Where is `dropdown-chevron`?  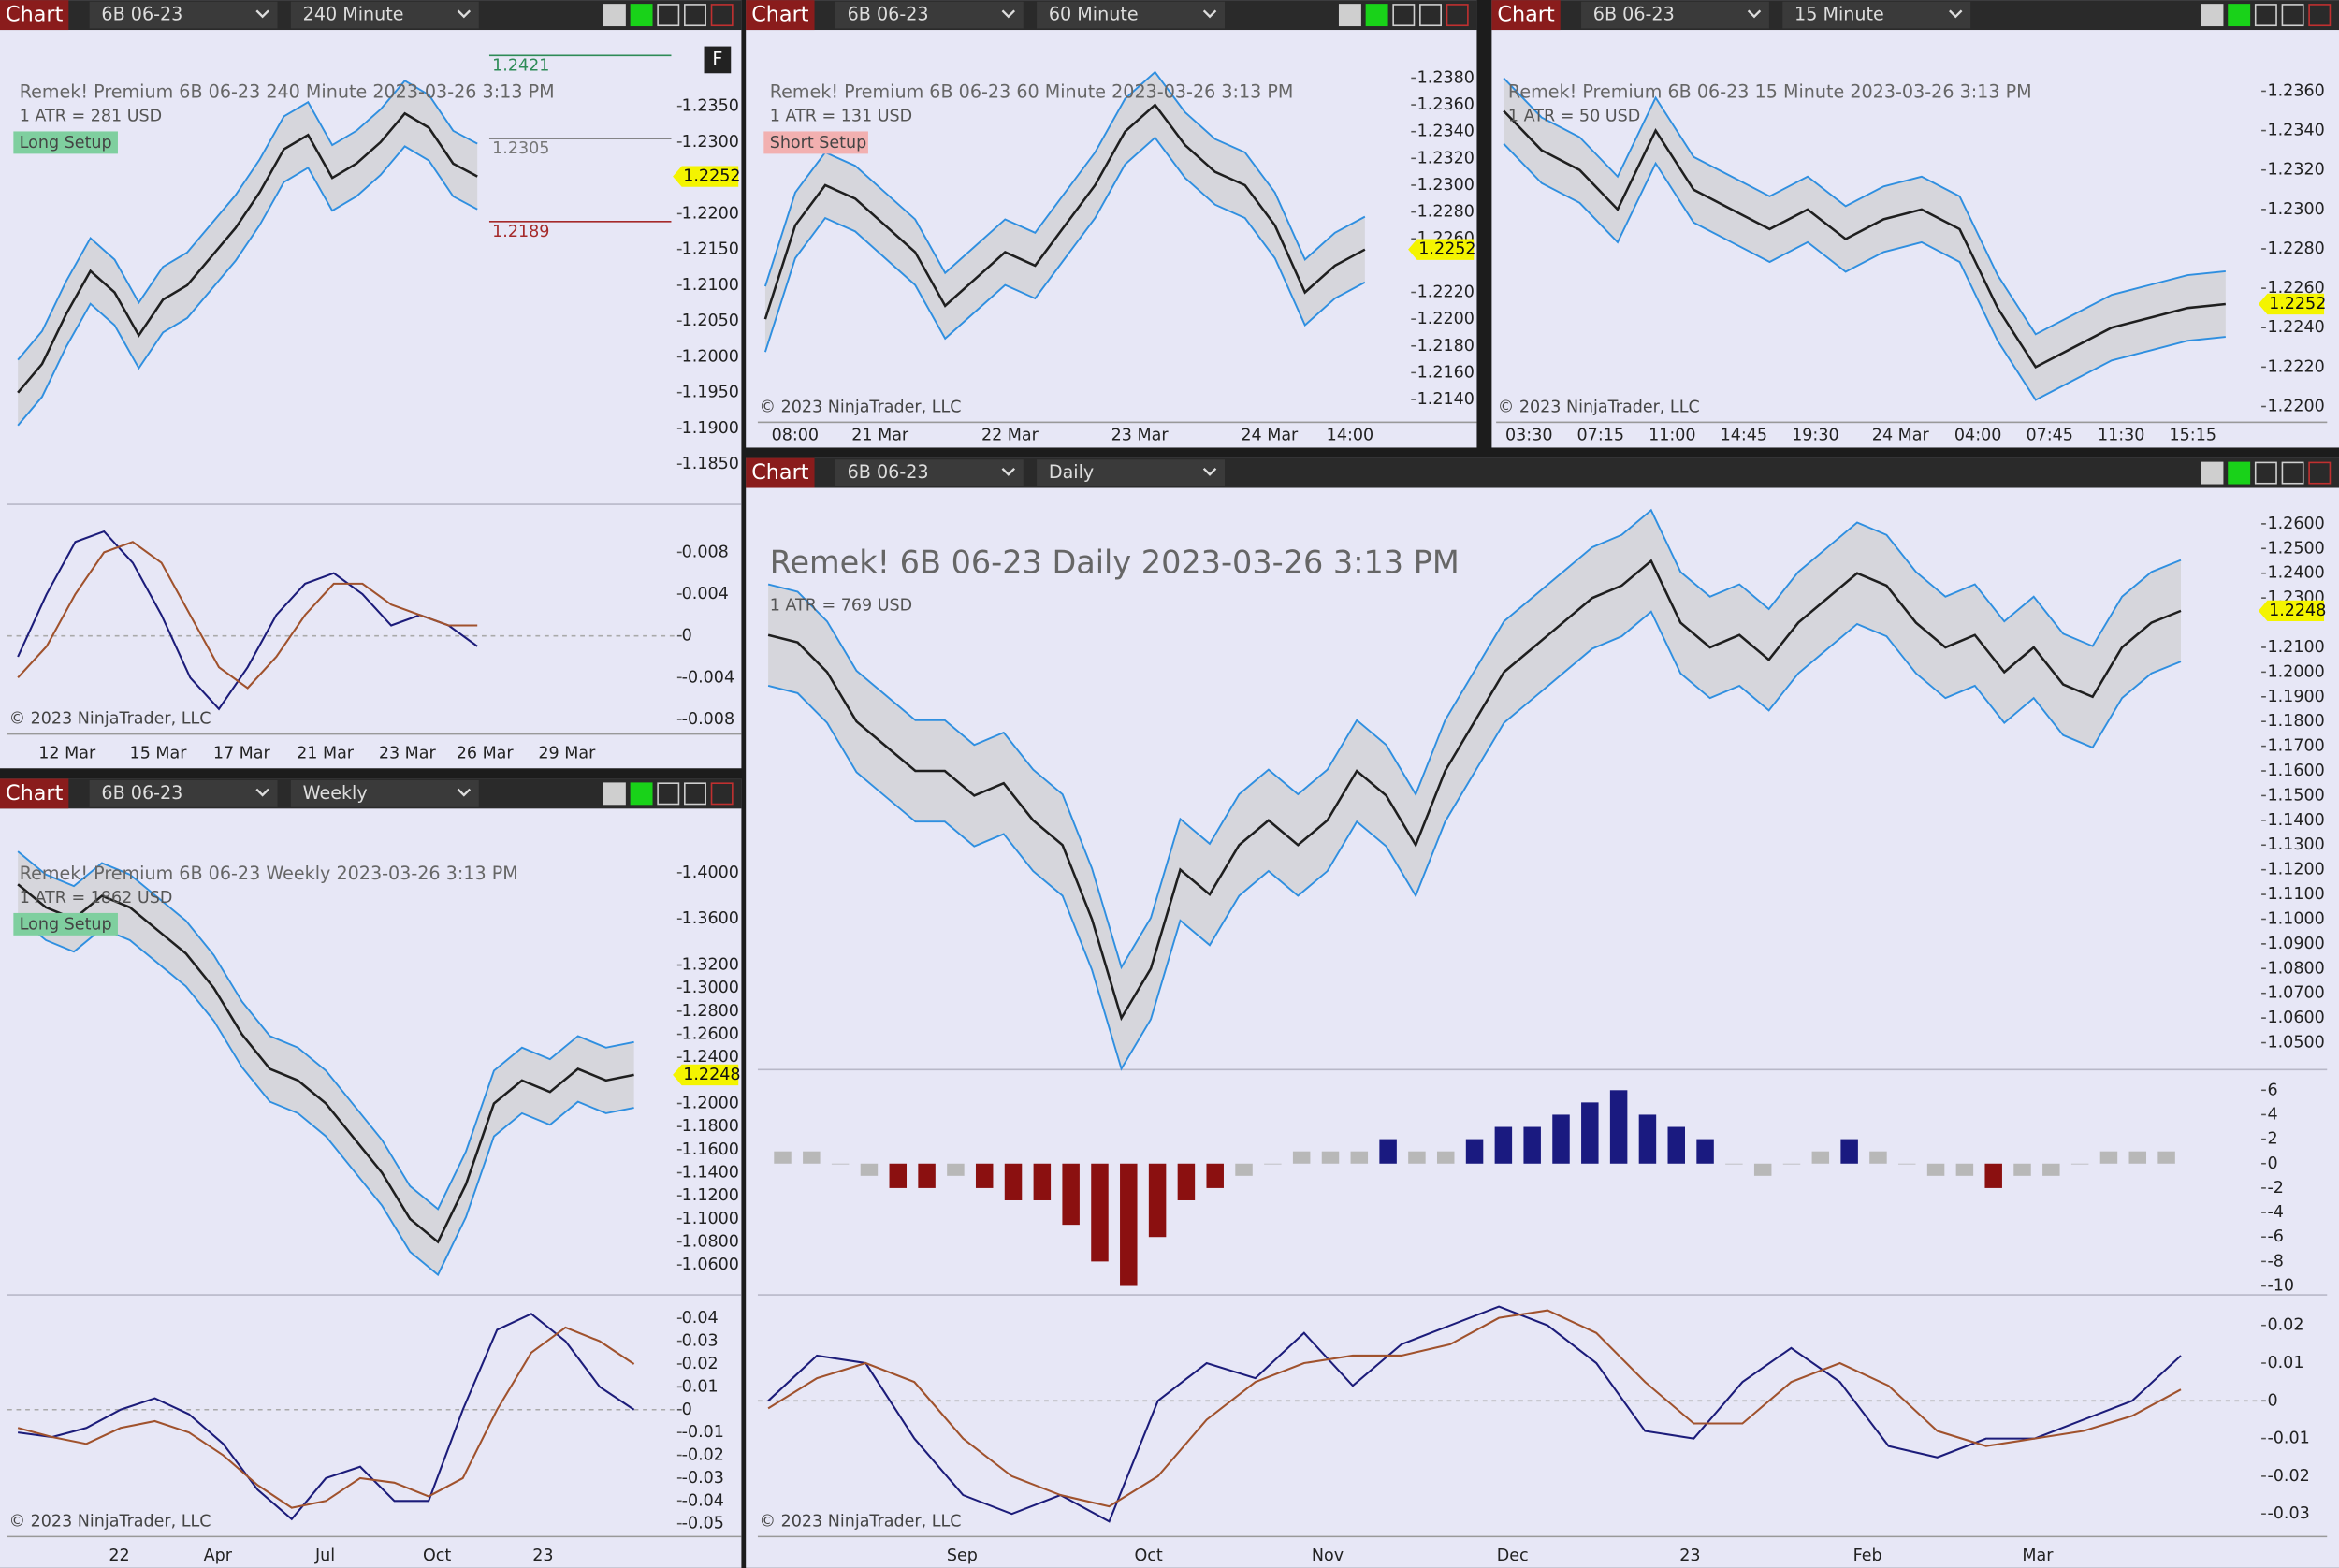
dropdown-chevron is located at coordinates (464, 14).